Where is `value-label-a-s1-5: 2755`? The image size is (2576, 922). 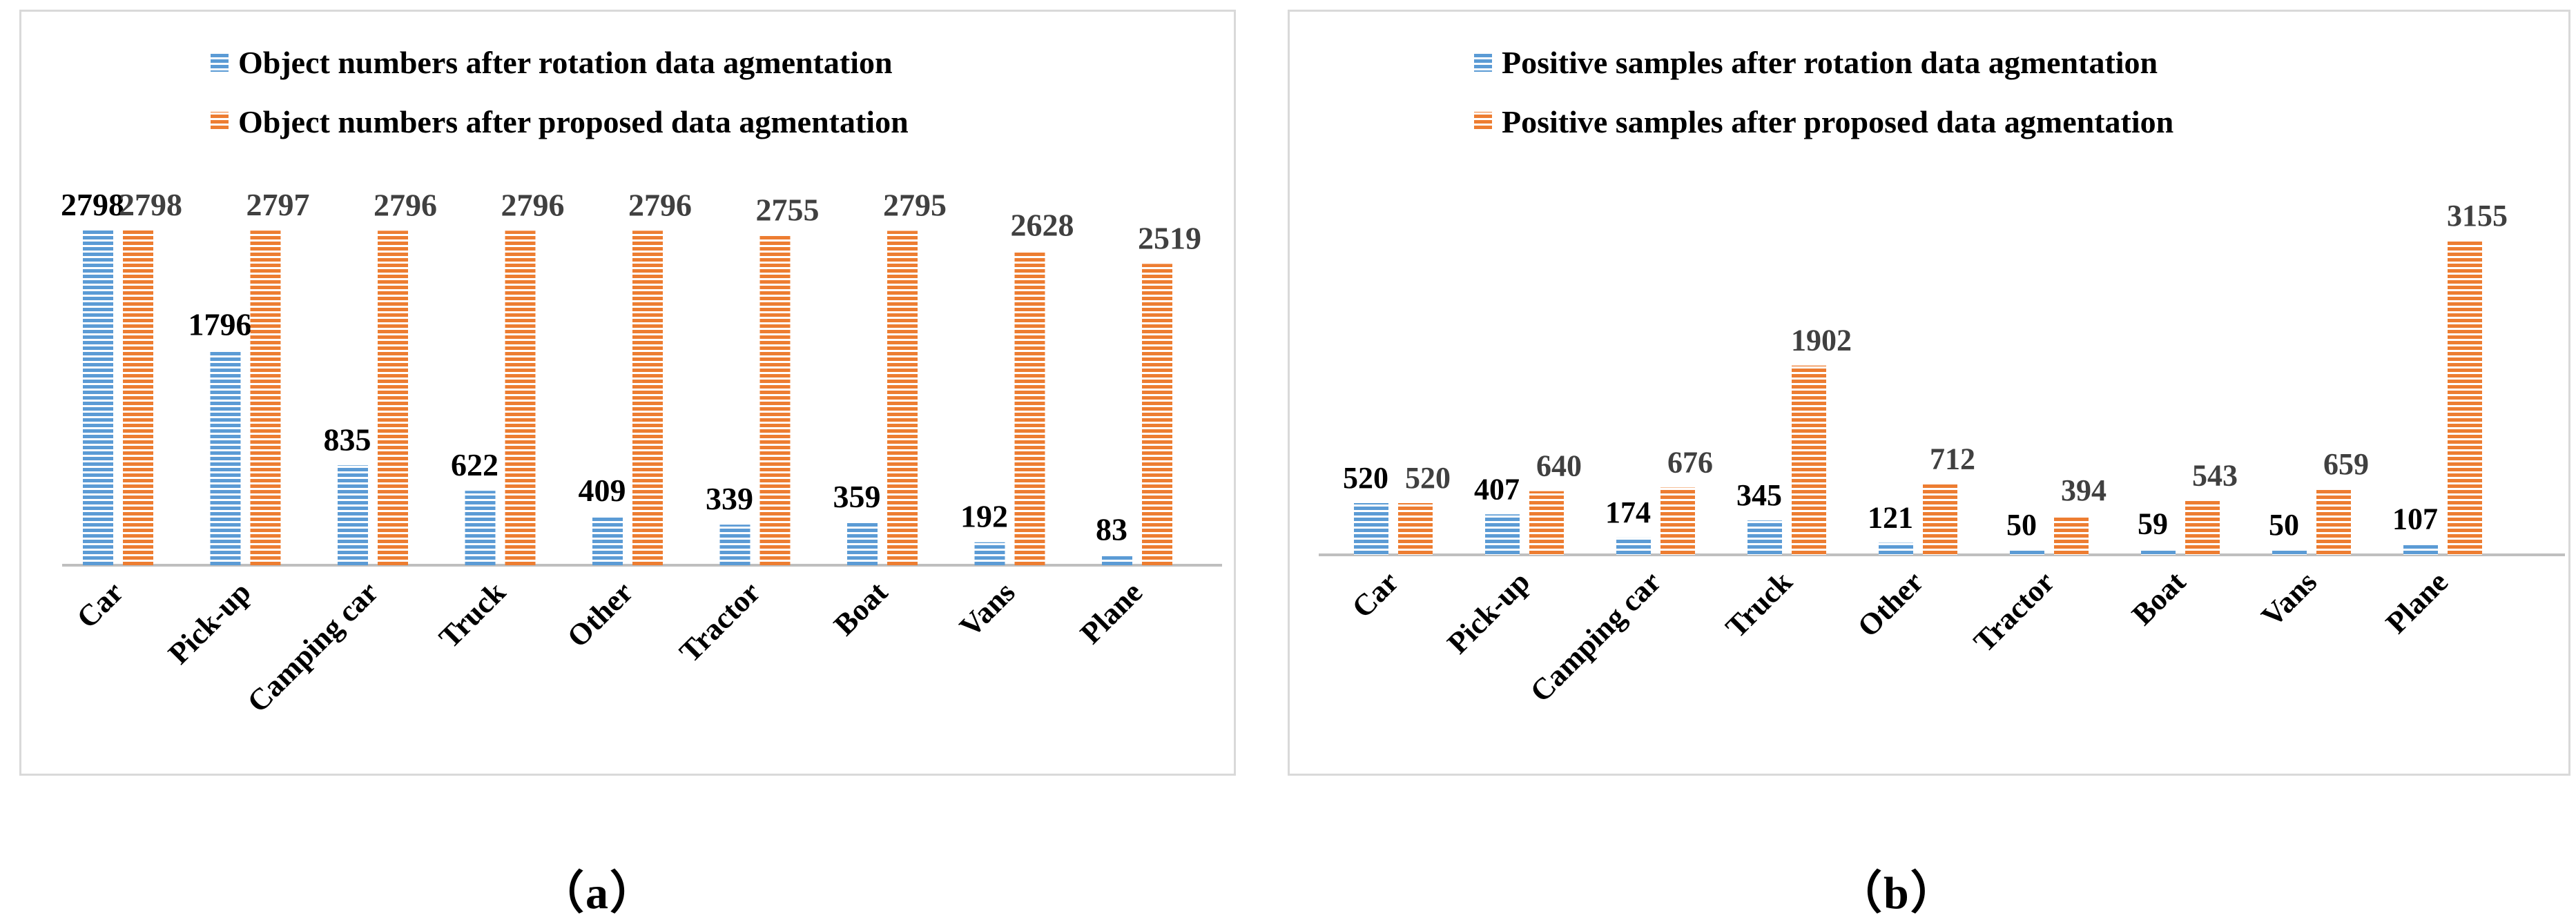
value-label-a-s1-5: 2755 is located at coordinates (788, 209).